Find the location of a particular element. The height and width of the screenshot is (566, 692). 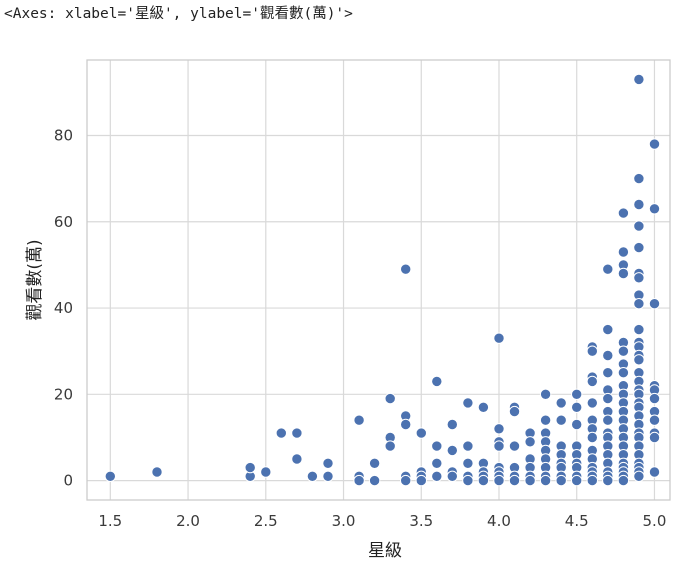

x-tick-label: 5.0 is located at coordinates (655, 521).